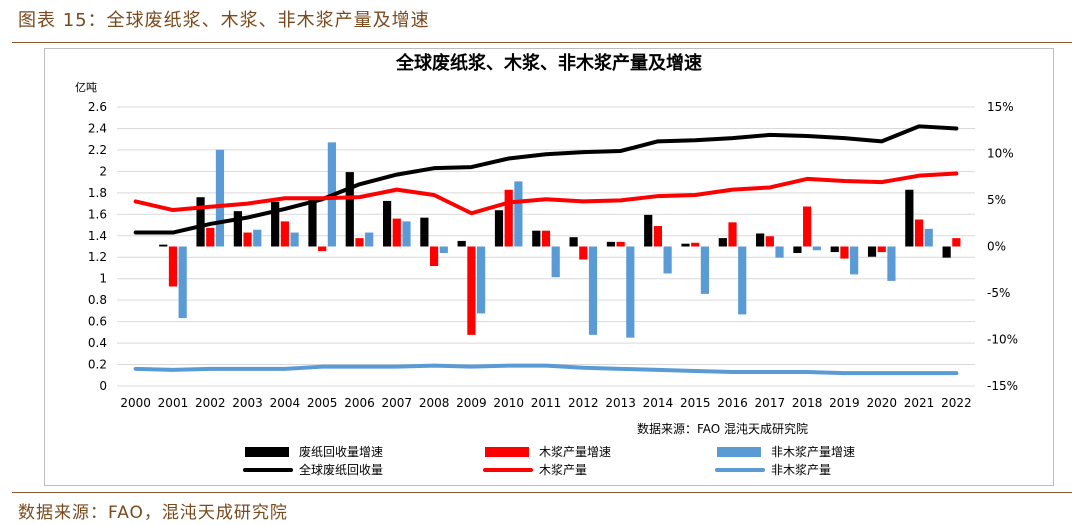 The width and height of the screenshot is (1080, 525). What do you see at coordinates (548, 63) in the screenshot?
I see `chart-title: 全球废纸浆、木浆、非木浆产量及增速` at bounding box center [548, 63].